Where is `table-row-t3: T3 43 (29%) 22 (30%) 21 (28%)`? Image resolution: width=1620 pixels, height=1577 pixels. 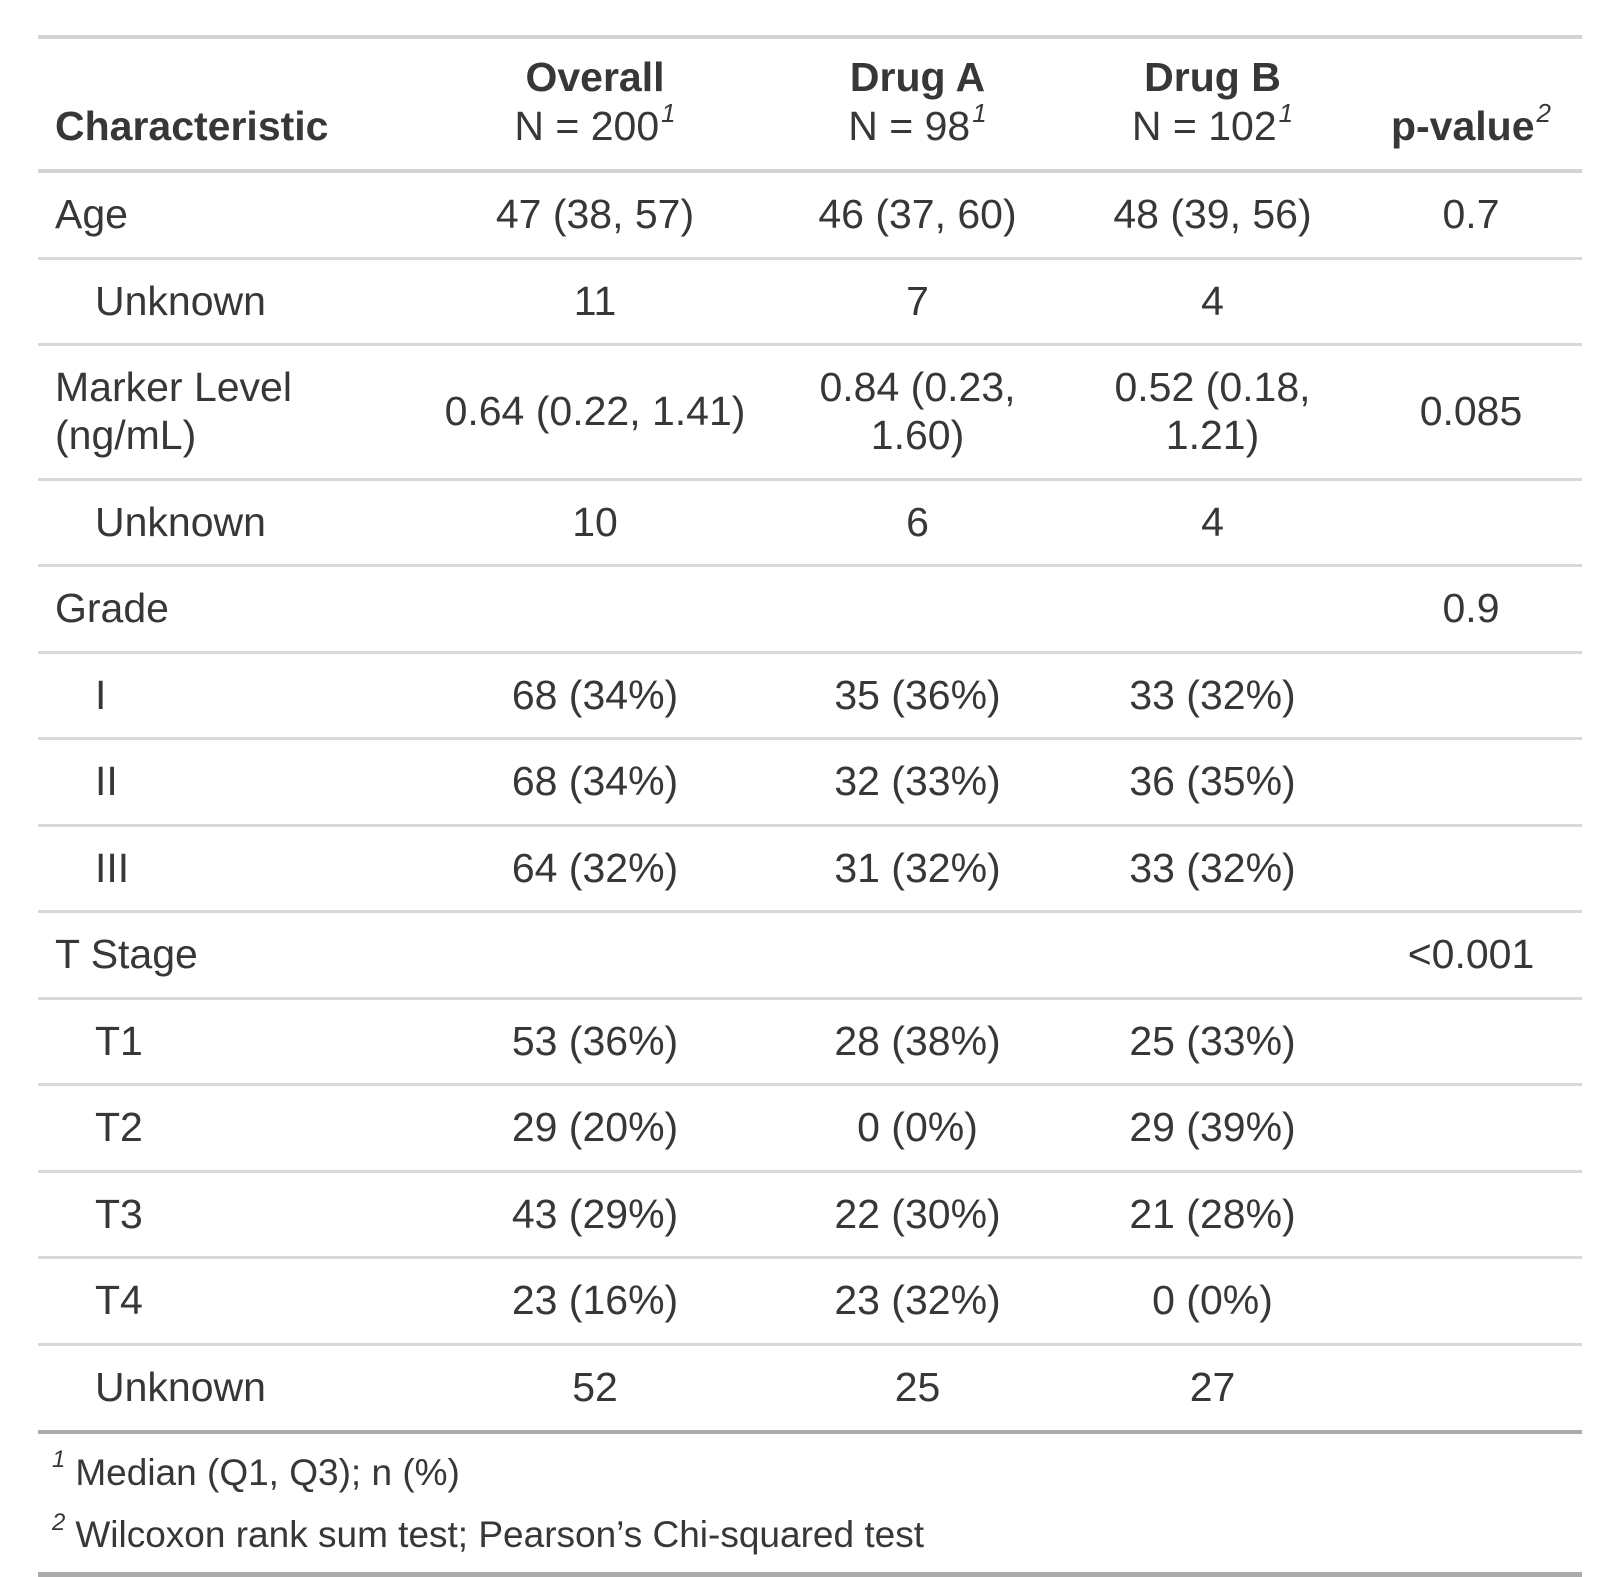
table-row-t3: T3 43 (29%) 22 (30%) 21 (28%) is located at coordinates (810, 1213).